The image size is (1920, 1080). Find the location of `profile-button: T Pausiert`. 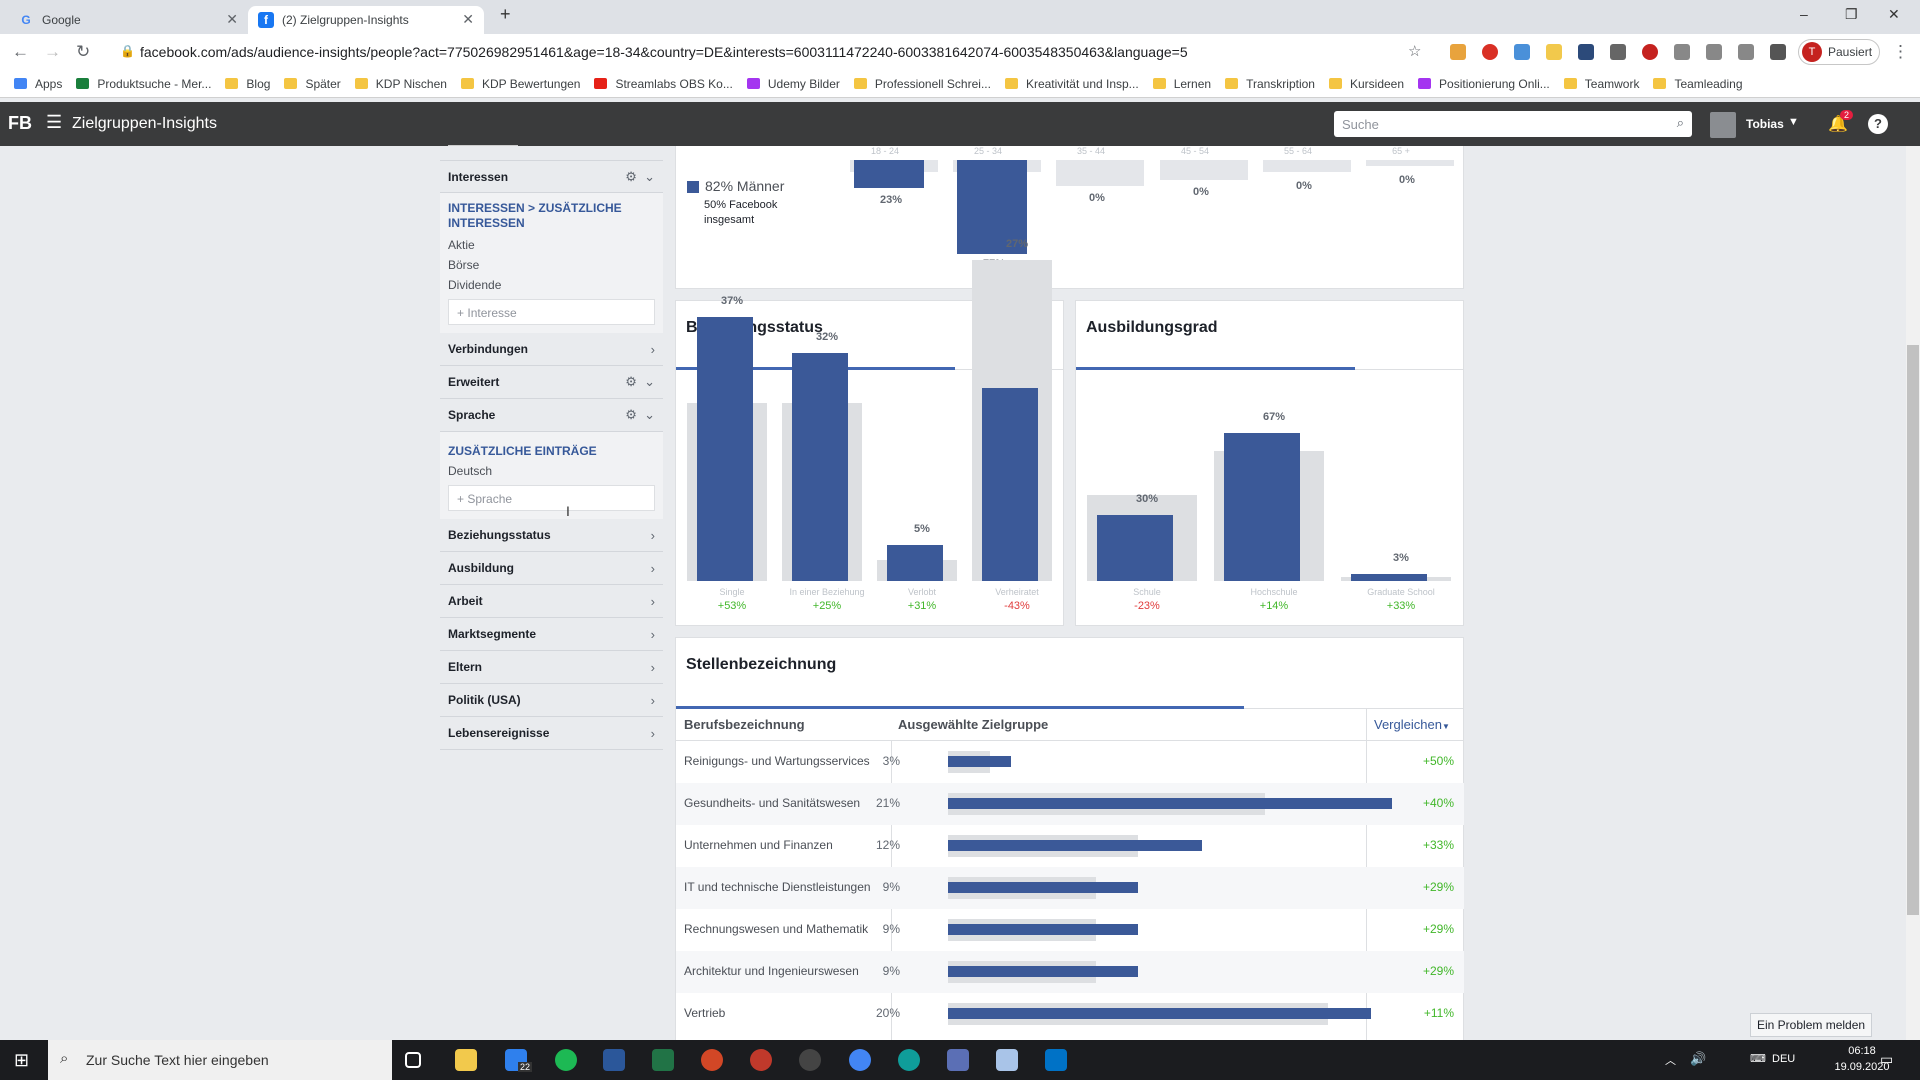

profile-button: T Pausiert is located at coordinates (1839, 52).